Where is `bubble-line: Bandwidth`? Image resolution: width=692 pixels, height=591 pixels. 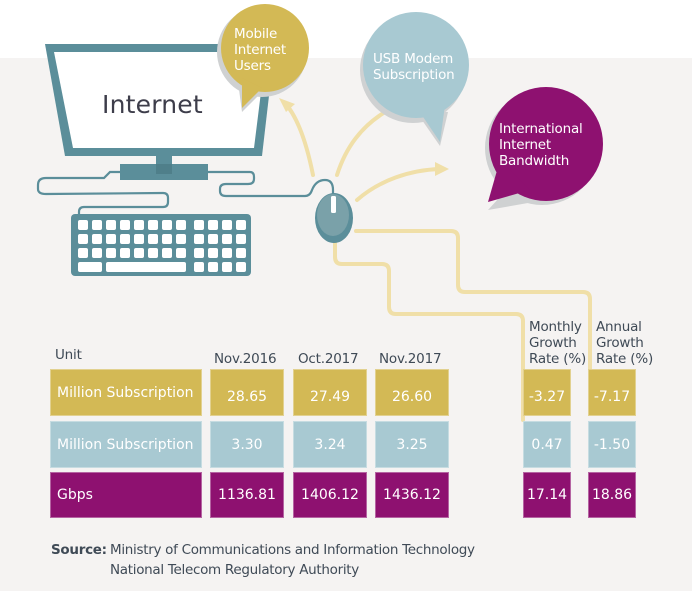
bubble-line: Bandwidth is located at coordinates (534, 161).